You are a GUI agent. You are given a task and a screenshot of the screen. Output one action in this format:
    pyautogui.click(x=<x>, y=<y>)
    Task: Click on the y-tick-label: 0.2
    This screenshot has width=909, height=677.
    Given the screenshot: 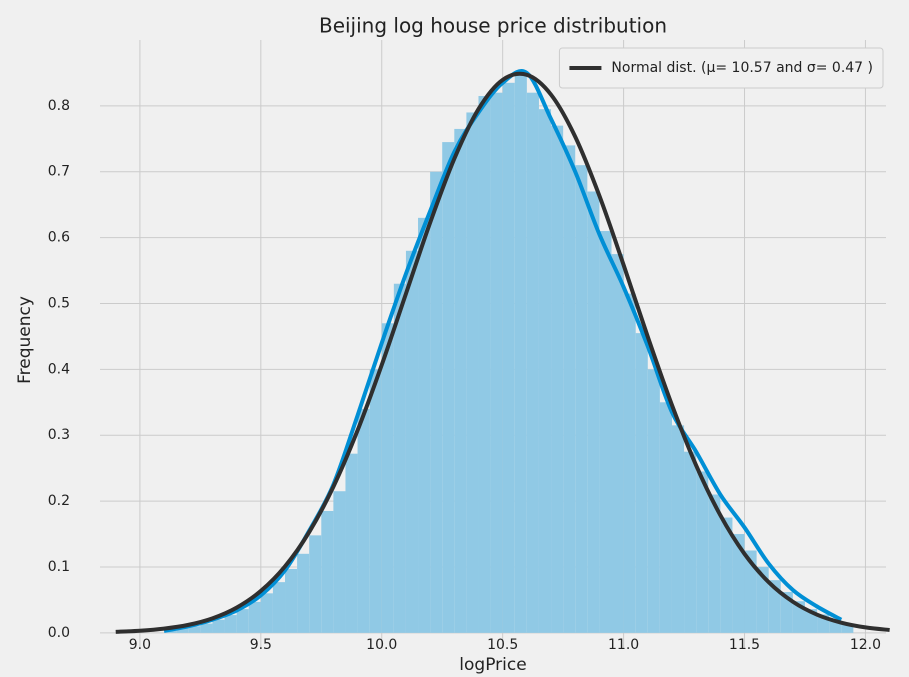 What is the action you would take?
    pyautogui.click(x=59, y=501)
    